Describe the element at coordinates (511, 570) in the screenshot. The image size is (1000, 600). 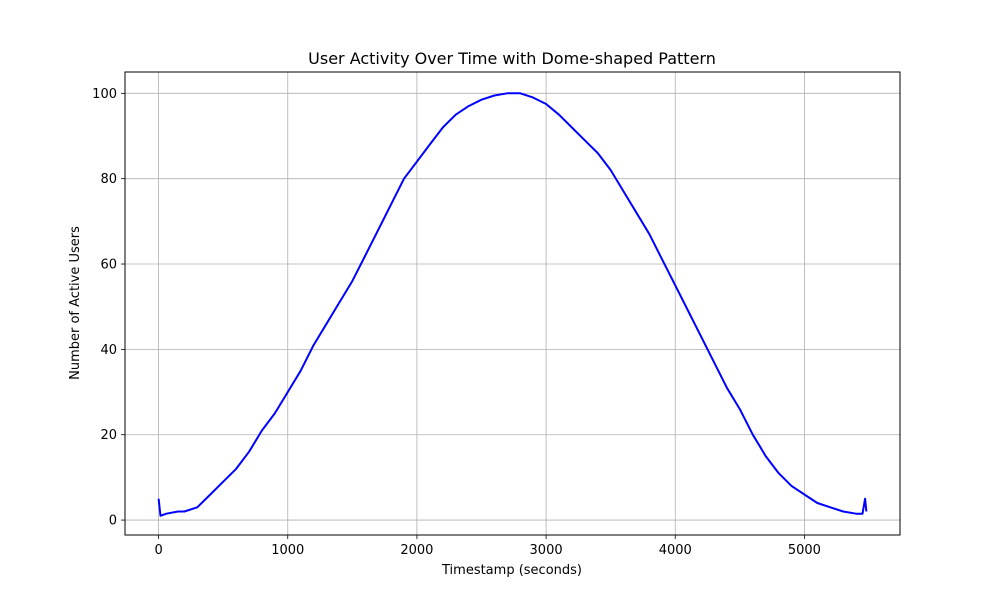
I see `x-axis-label: Timestamp (seconds)` at that location.